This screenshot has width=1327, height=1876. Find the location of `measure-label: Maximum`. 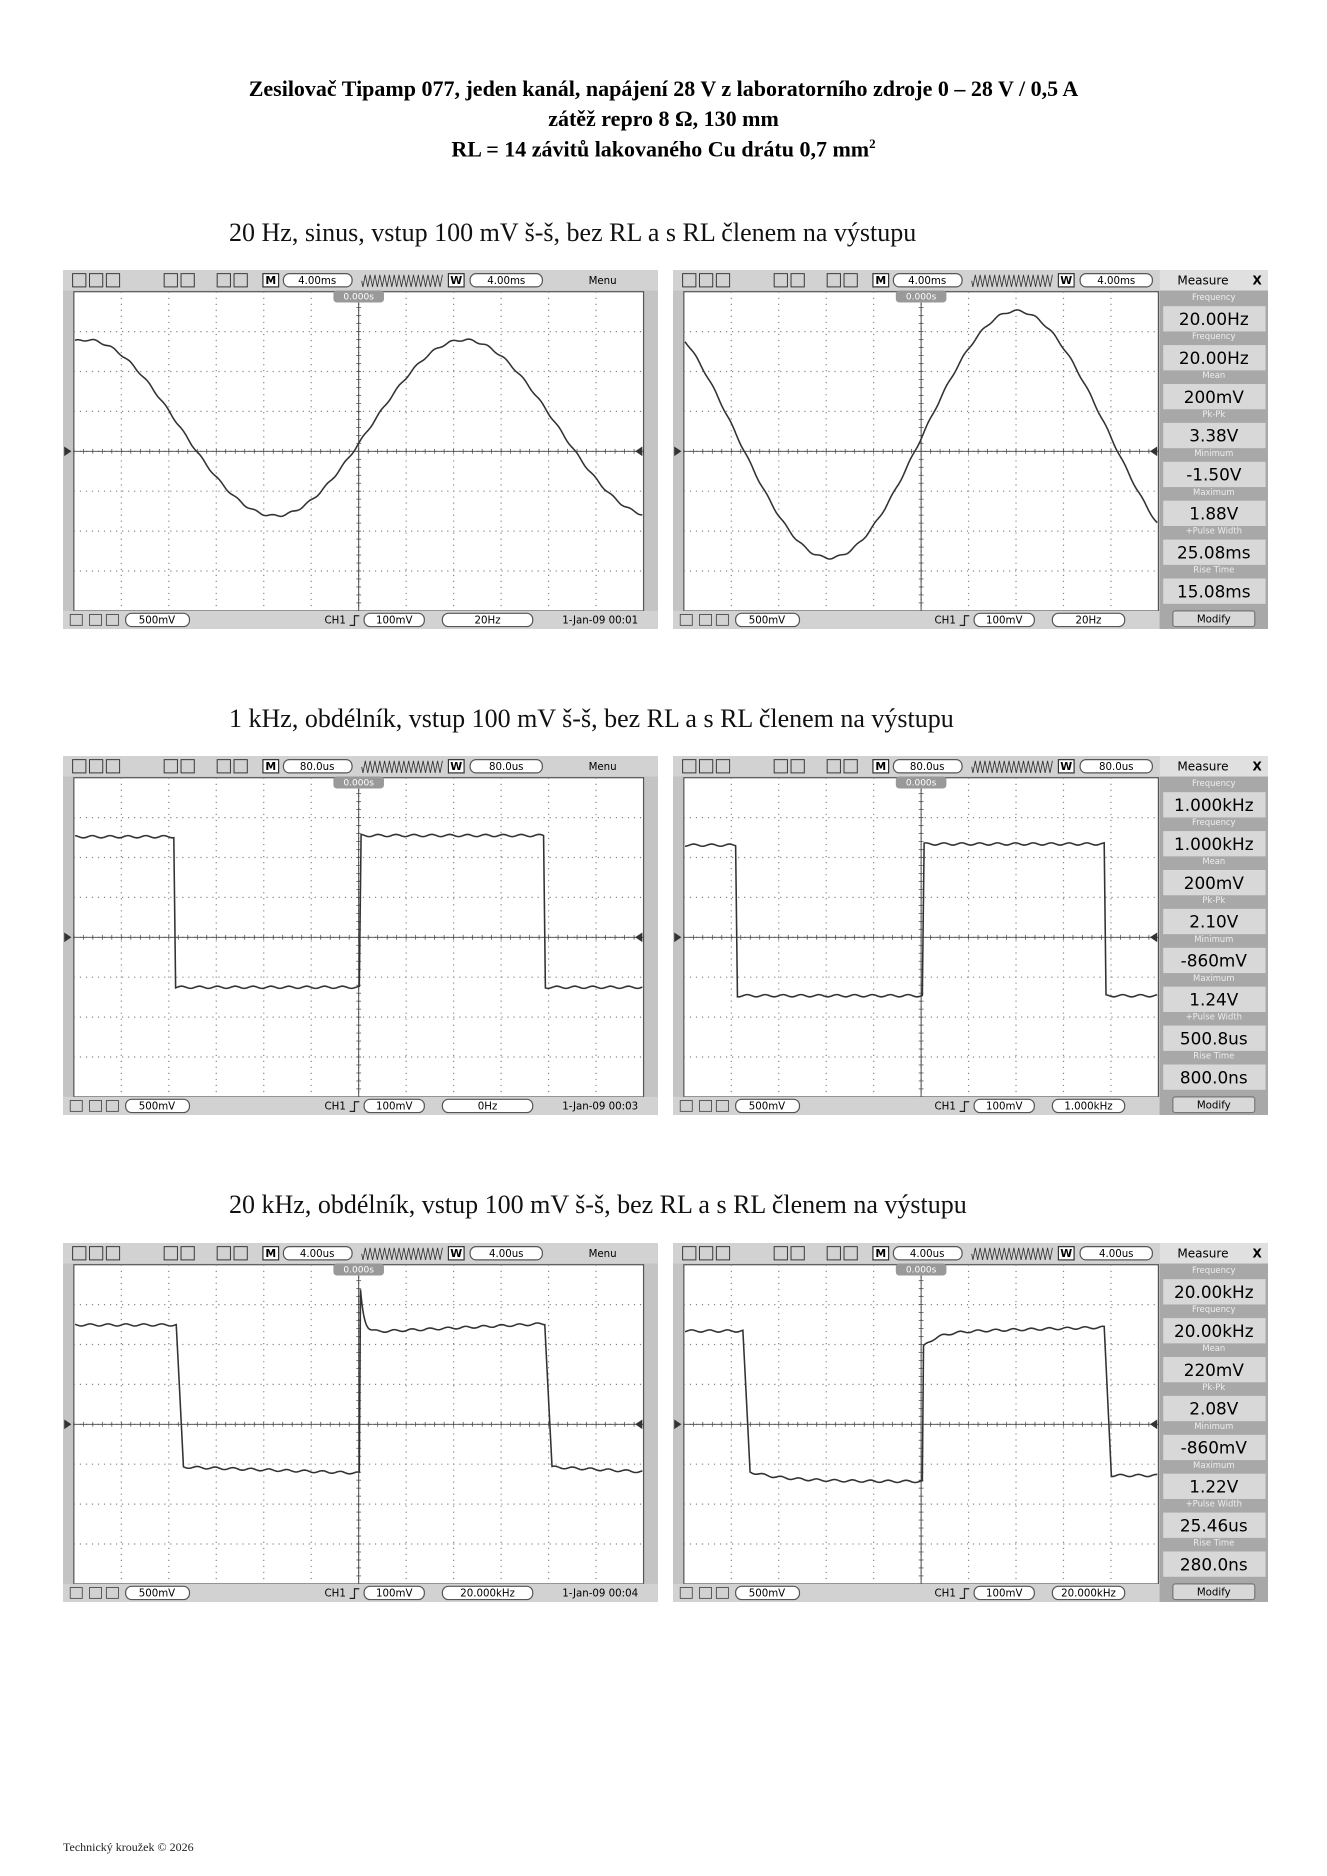

measure-label: Maximum is located at coordinates (1214, 1465).